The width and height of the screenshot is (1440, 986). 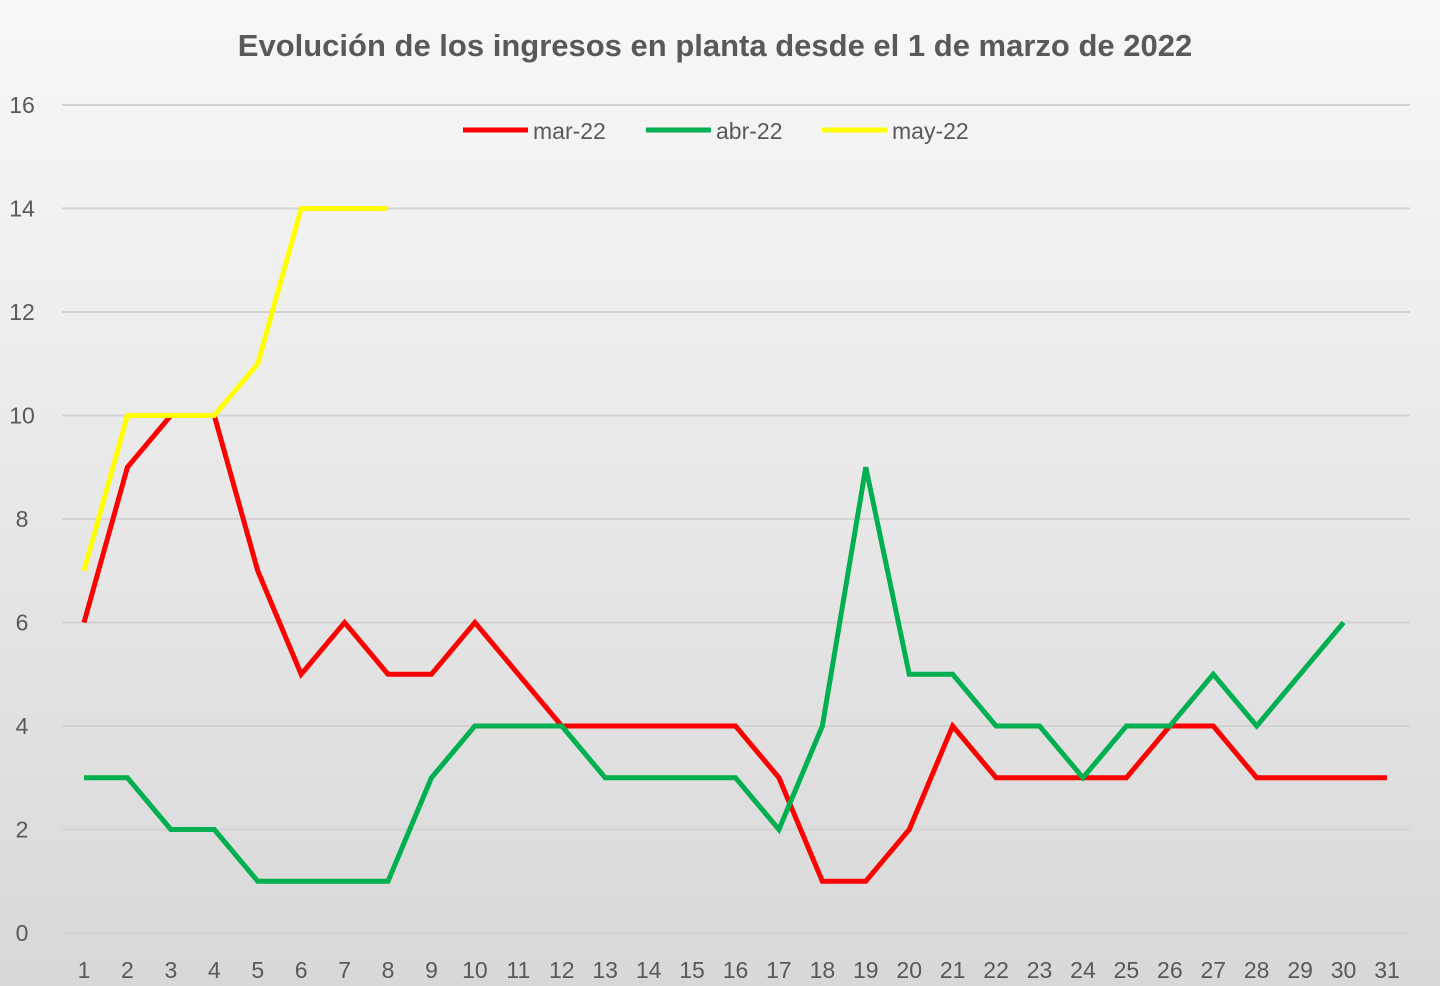 I want to click on x-tick-label: 6, so click(x=301, y=970).